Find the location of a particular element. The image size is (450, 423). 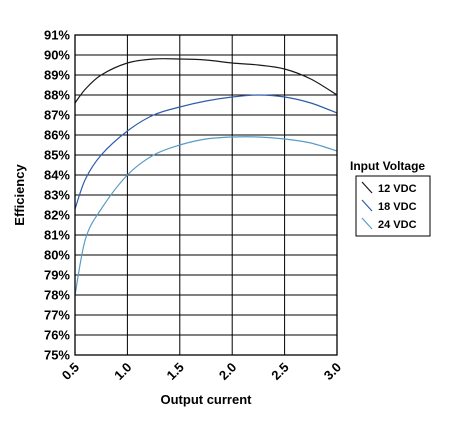

series-line-12-vdc is located at coordinates (206, 81).